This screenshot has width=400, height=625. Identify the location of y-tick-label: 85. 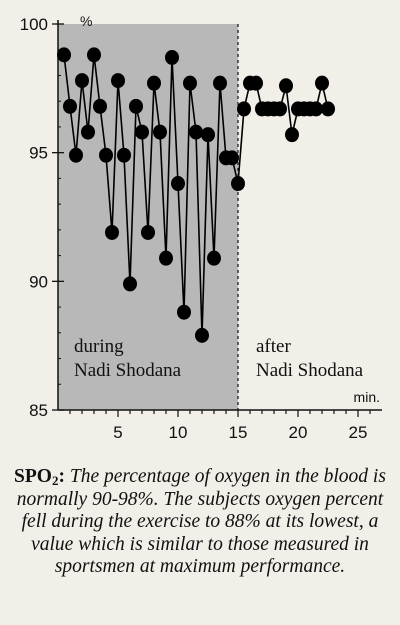
(38, 410).